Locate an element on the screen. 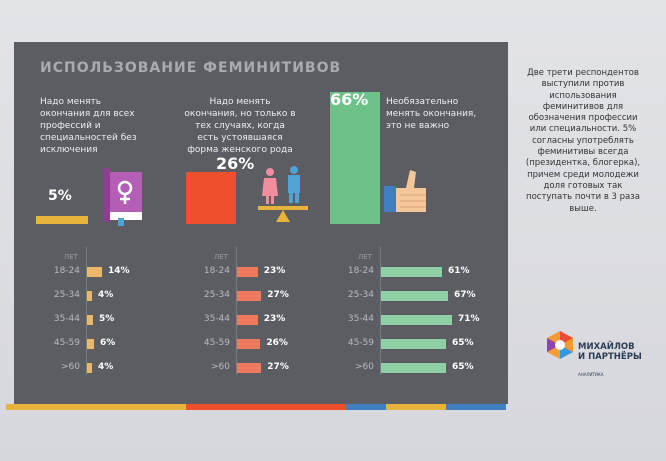 This screenshot has height=461, width=666. logo-line2: И ПАРТНЁРЫ is located at coordinates (610, 357).